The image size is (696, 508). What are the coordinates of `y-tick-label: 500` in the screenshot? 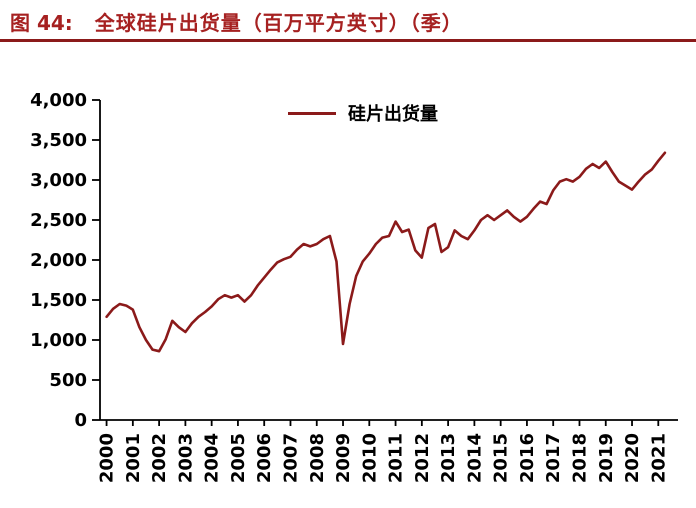 It's located at (68, 380).